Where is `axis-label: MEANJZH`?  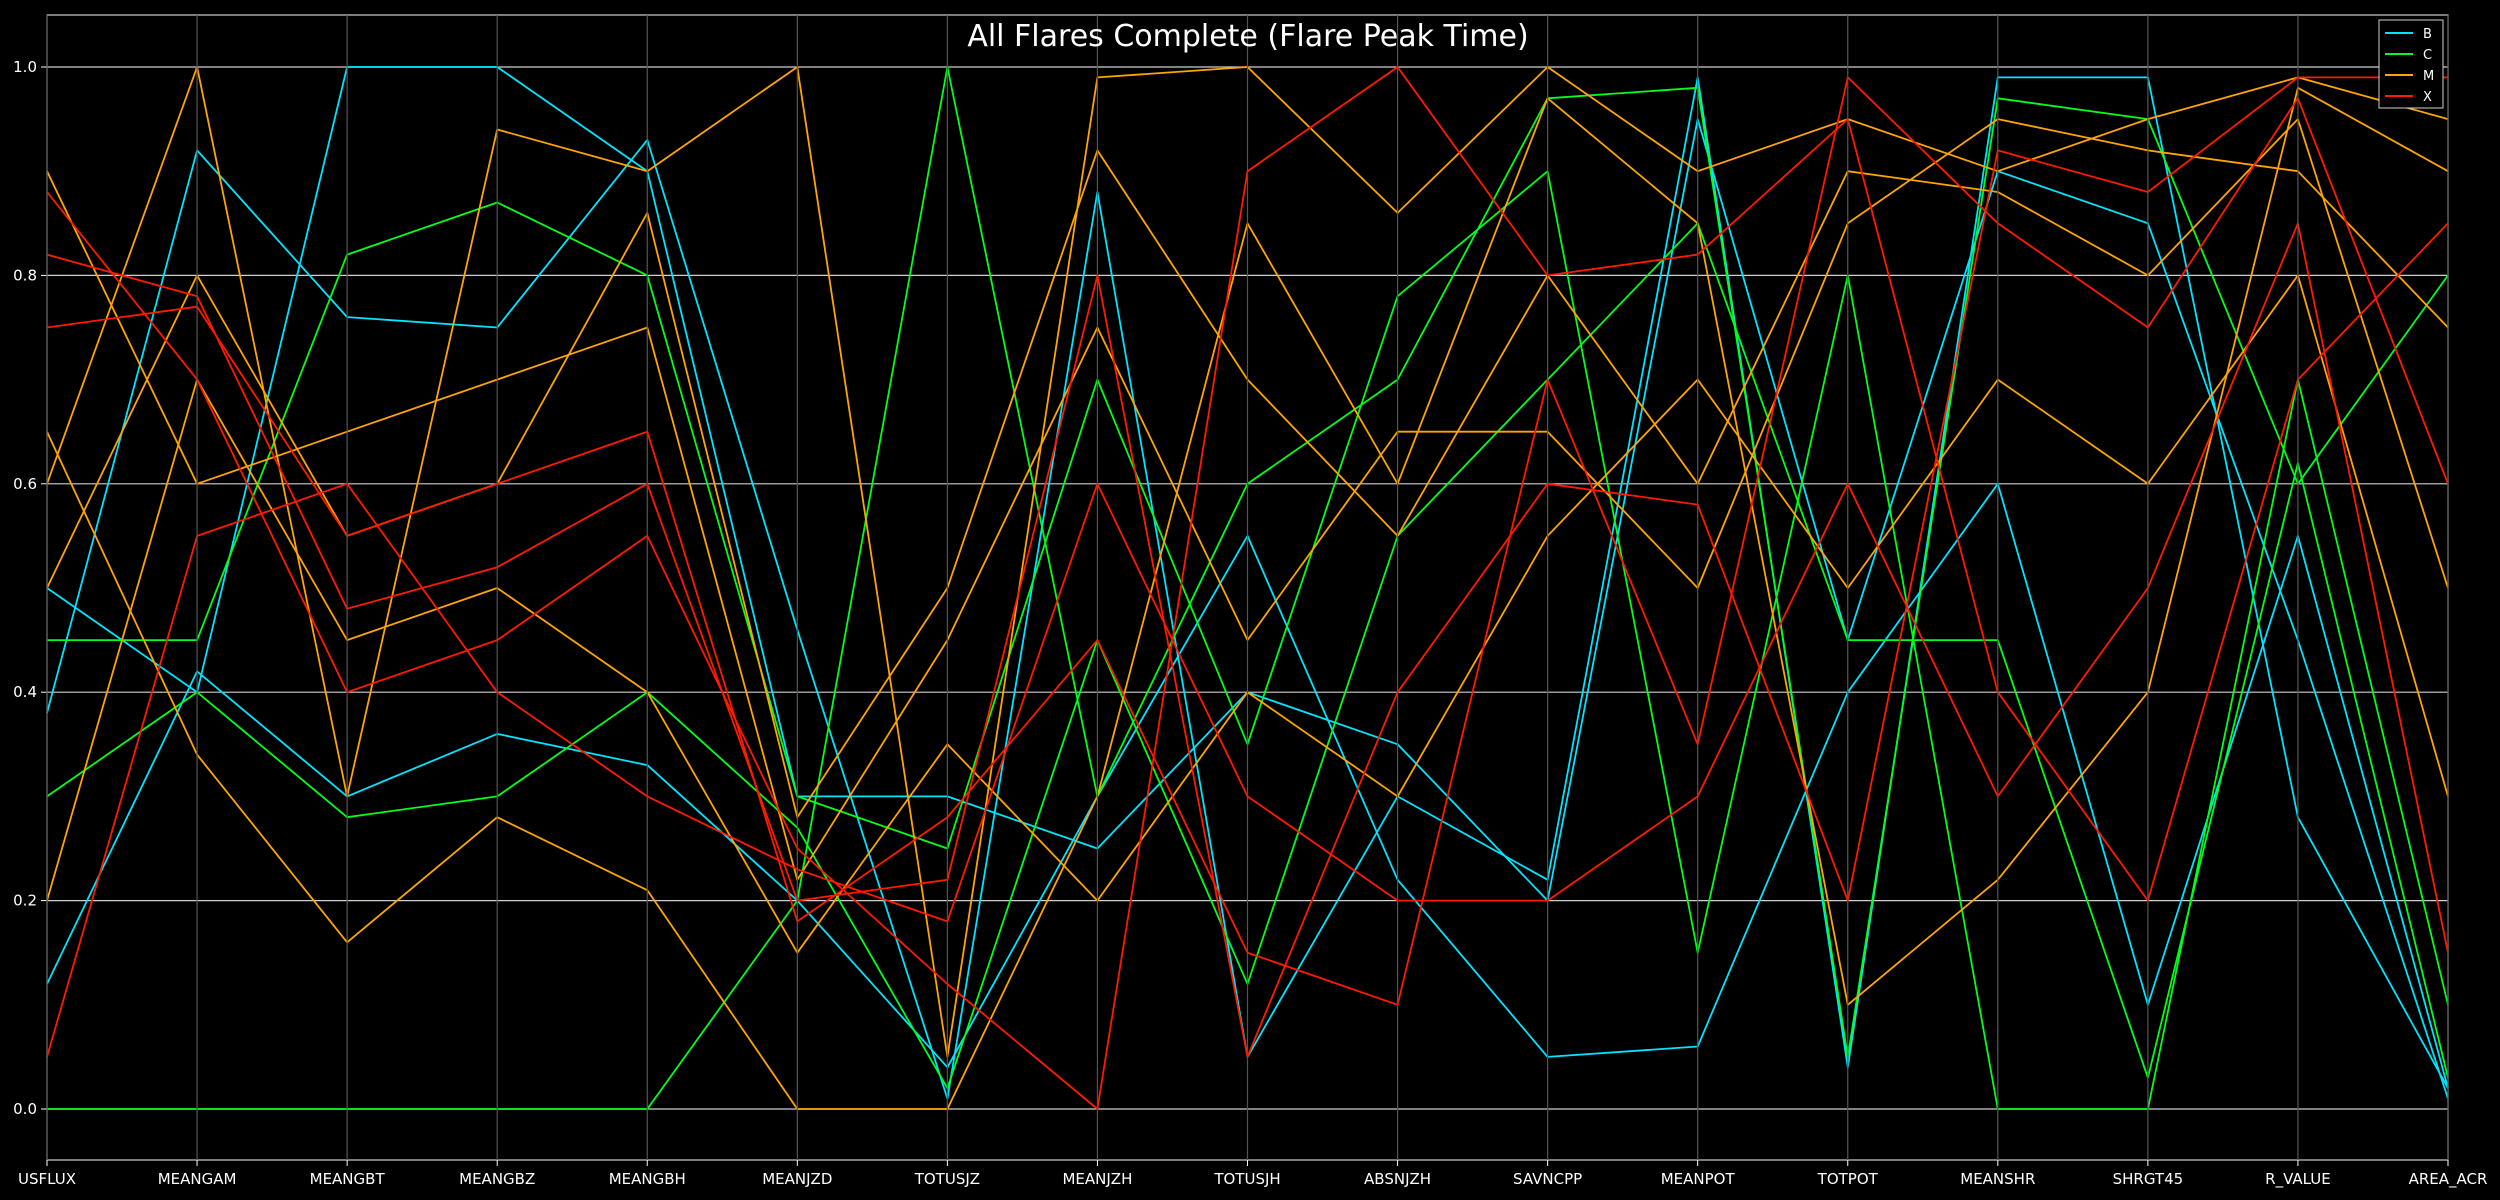
axis-label: MEANJZH is located at coordinates (1097, 1179).